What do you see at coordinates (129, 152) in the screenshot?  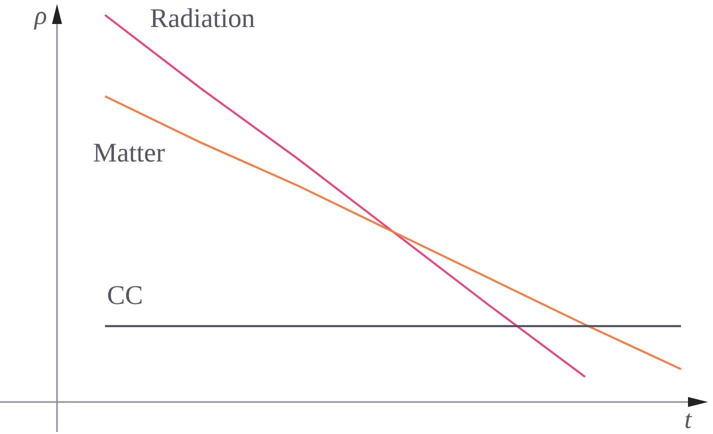 I see `series-label: Matter` at bounding box center [129, 152].